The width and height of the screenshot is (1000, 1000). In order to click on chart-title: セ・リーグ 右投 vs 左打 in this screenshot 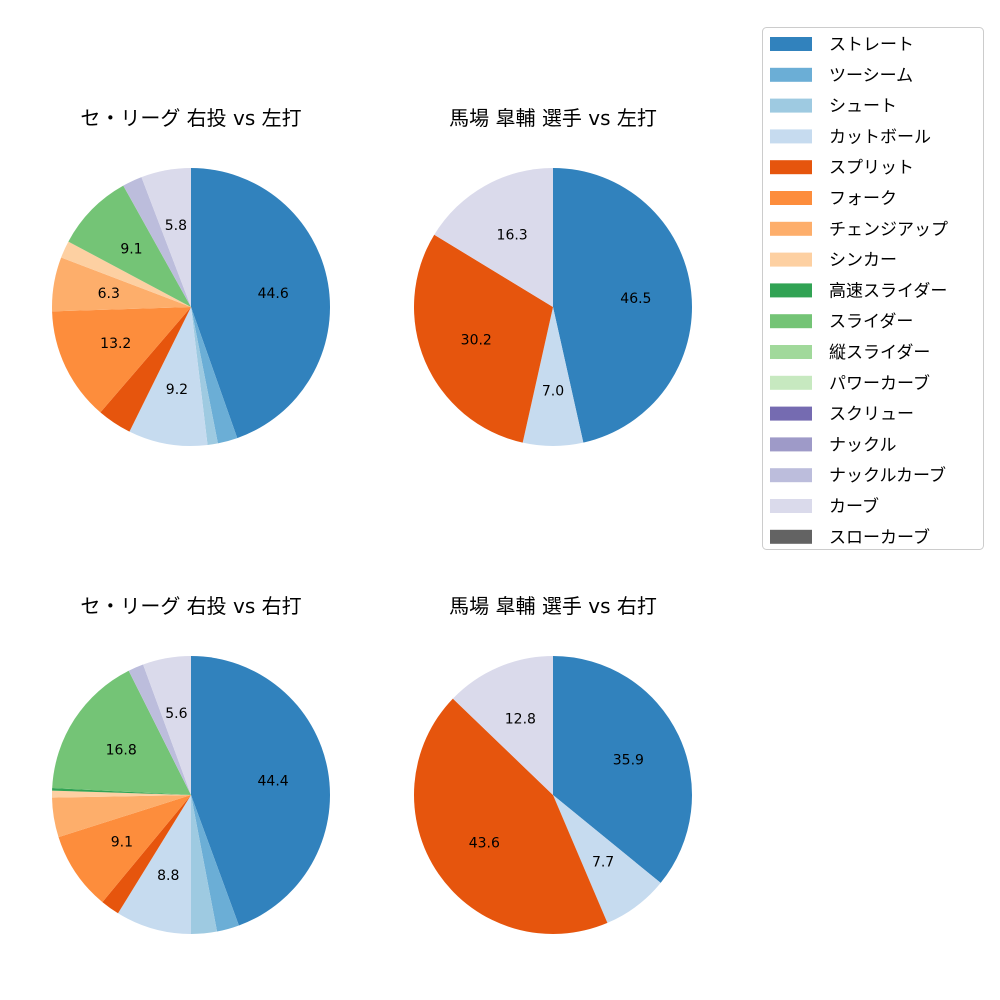, I will do `click(190, 118)`.